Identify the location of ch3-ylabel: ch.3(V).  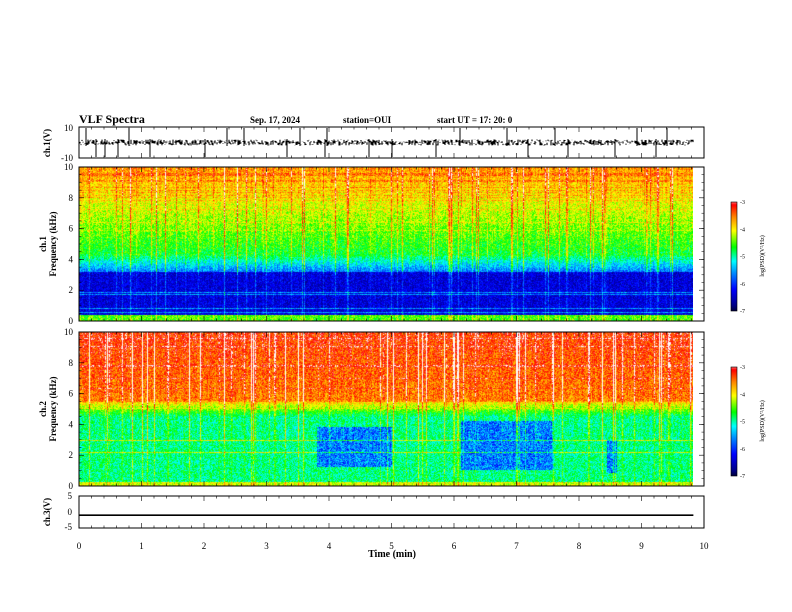
(47, 512).